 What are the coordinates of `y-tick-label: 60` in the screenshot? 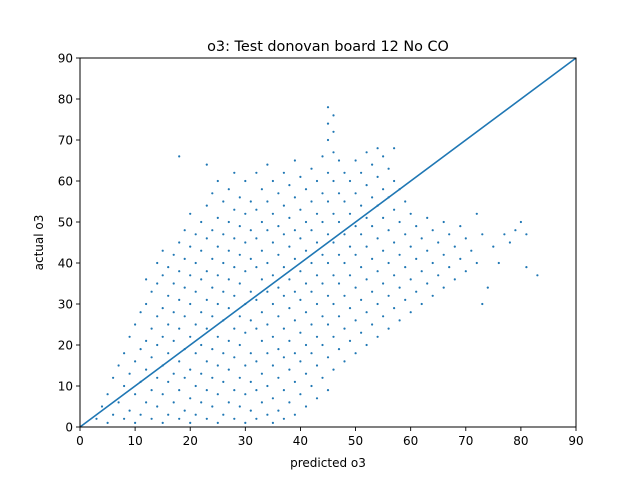 It's located at (65, 182).